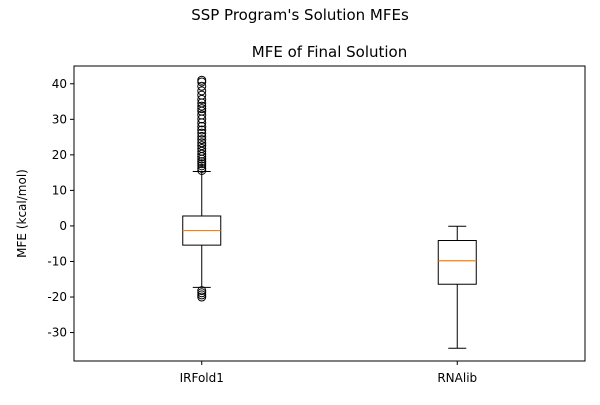 This screenshot has height=405, width=600. Describe the element at coordinates (57, 333) in the screenshot. I see `y-tick-label: -30` at that location.